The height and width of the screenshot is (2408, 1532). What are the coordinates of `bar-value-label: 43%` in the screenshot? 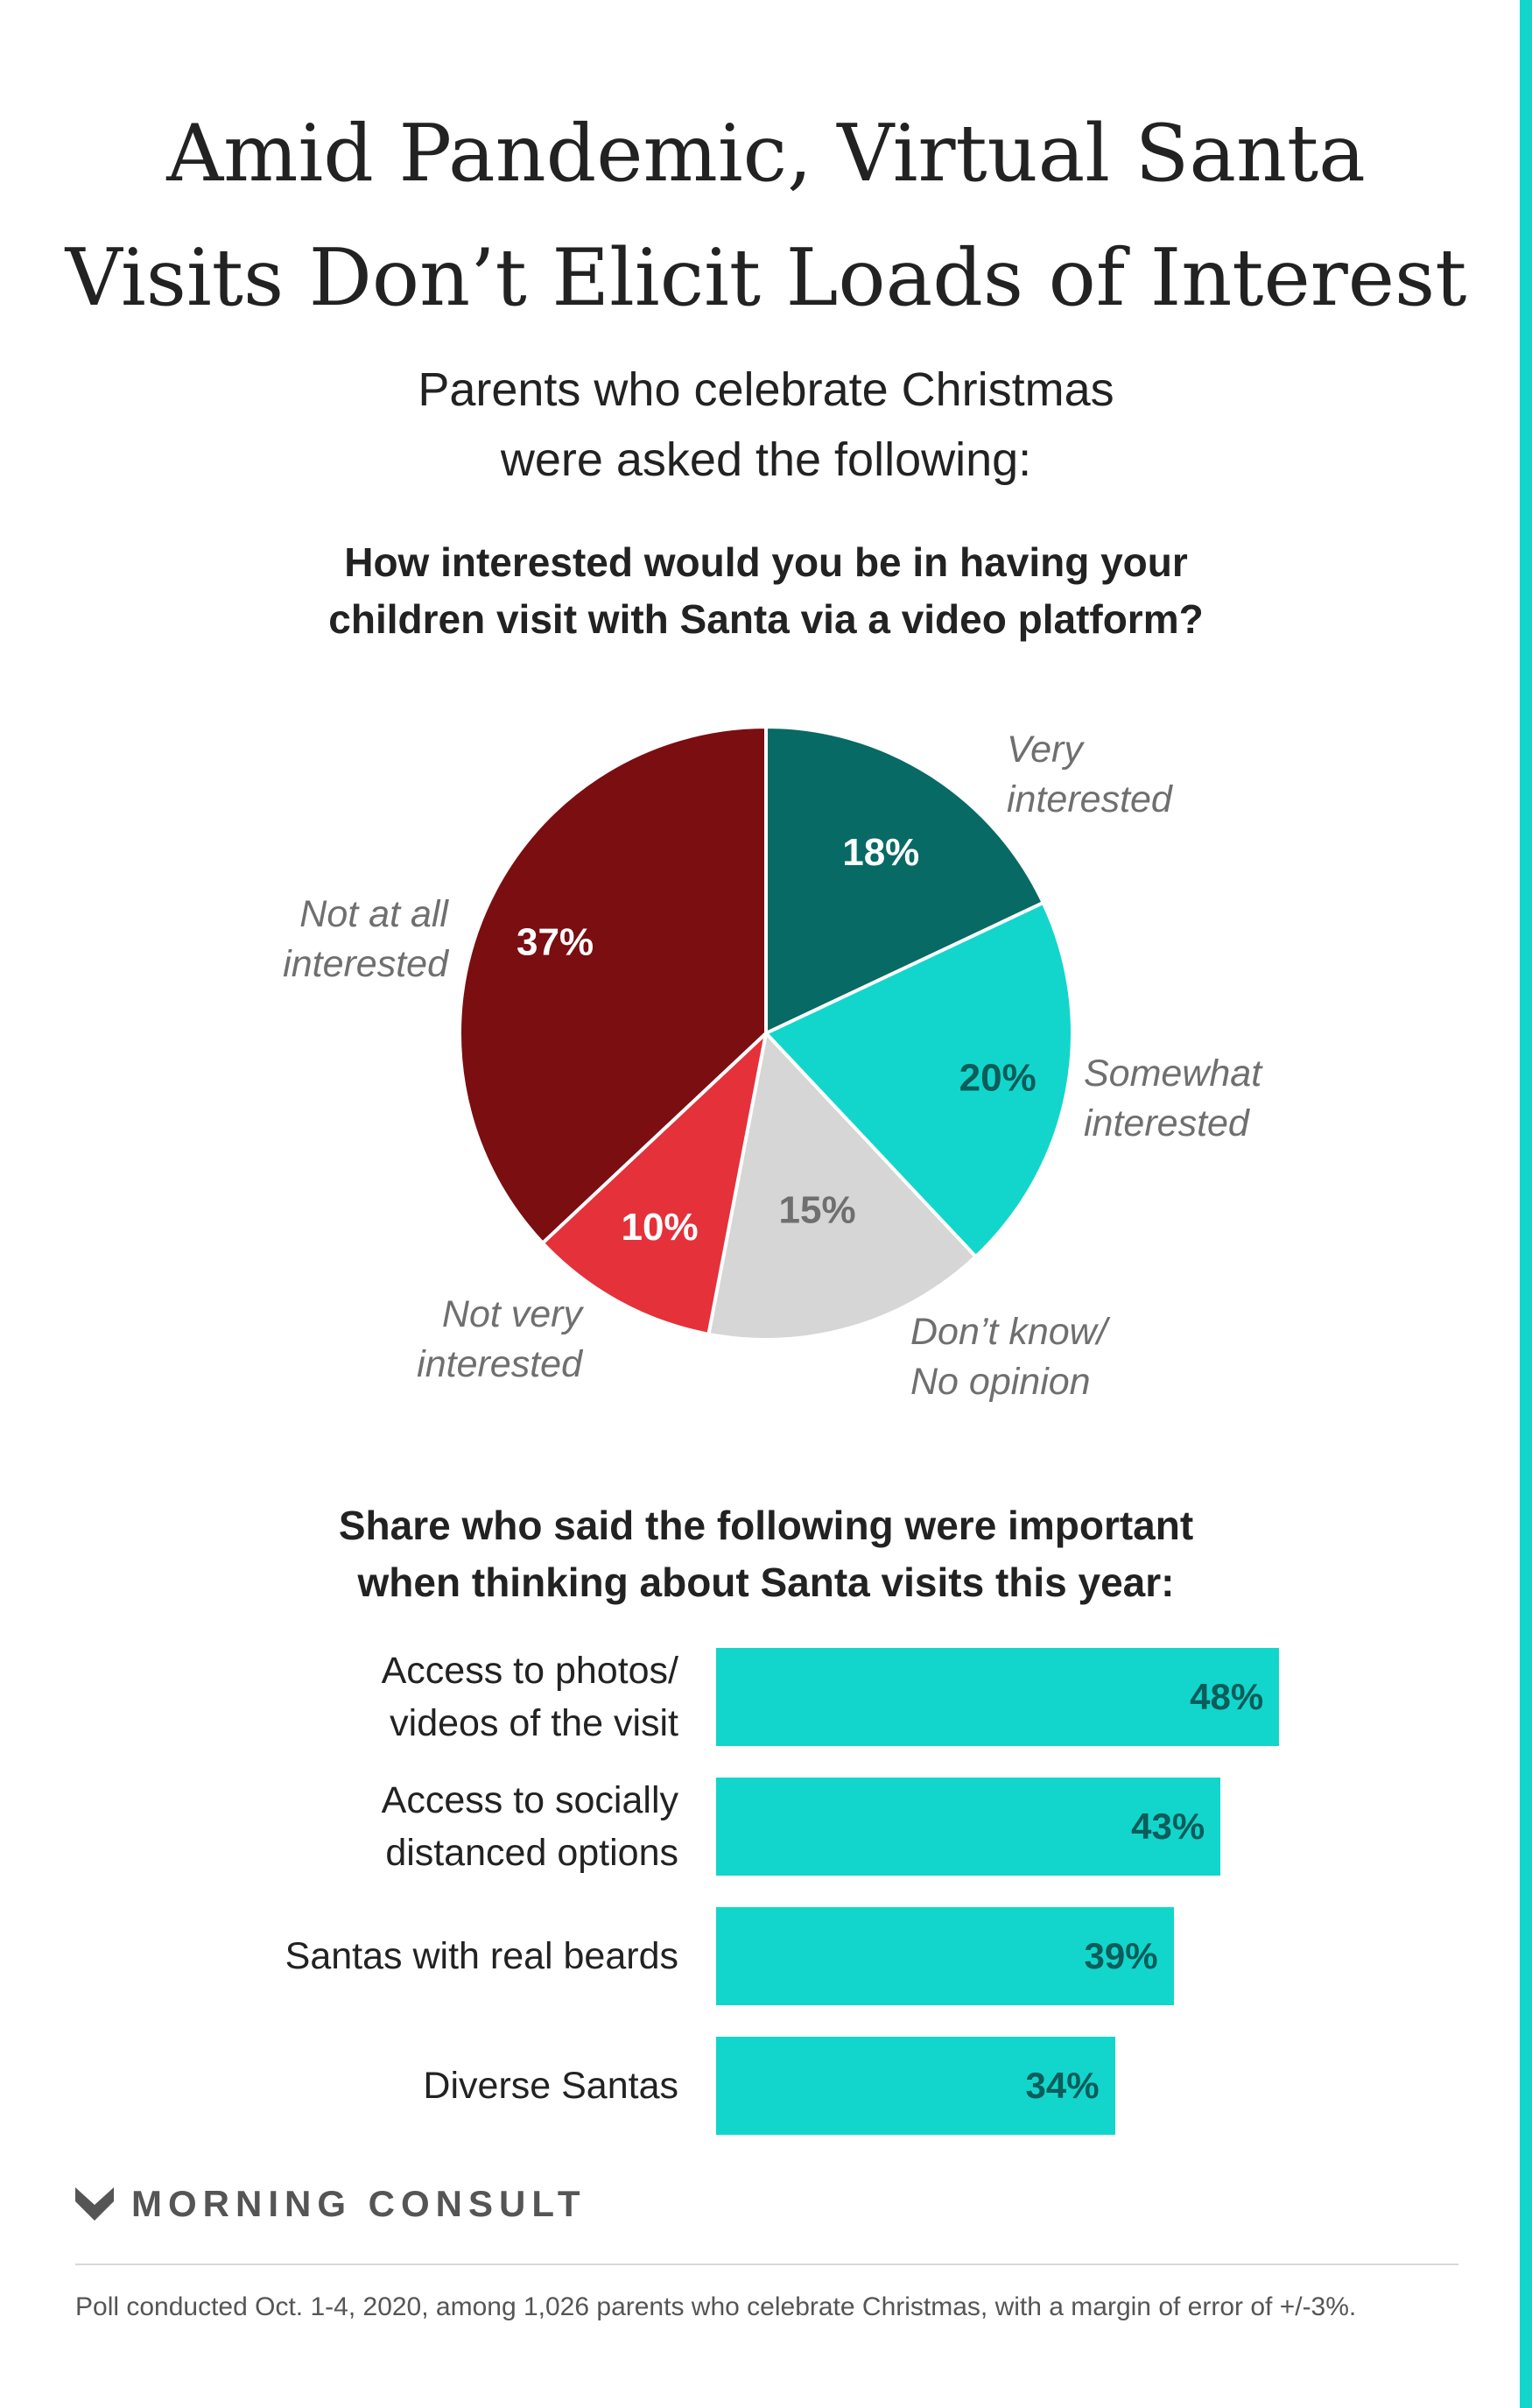 It's located at (1168, 1826).